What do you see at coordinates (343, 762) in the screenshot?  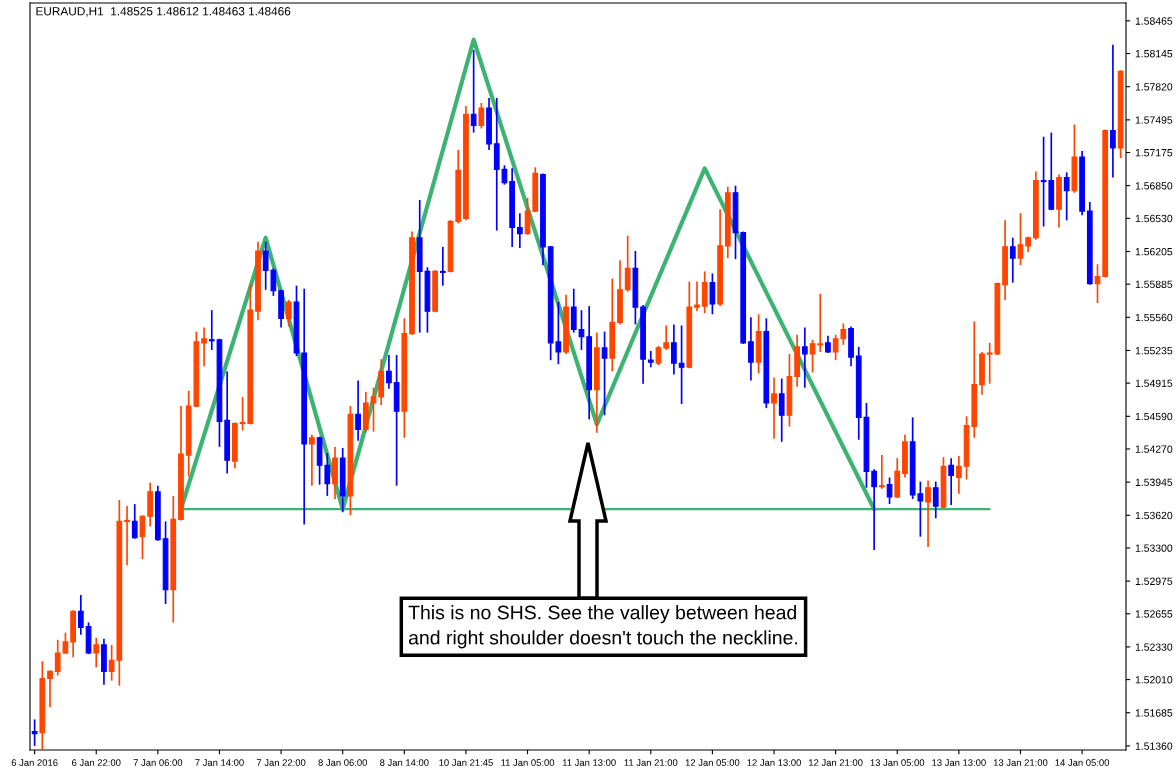 I see `x-tick-label: 8 Jan 06:00` at bounding box center [343, 762].